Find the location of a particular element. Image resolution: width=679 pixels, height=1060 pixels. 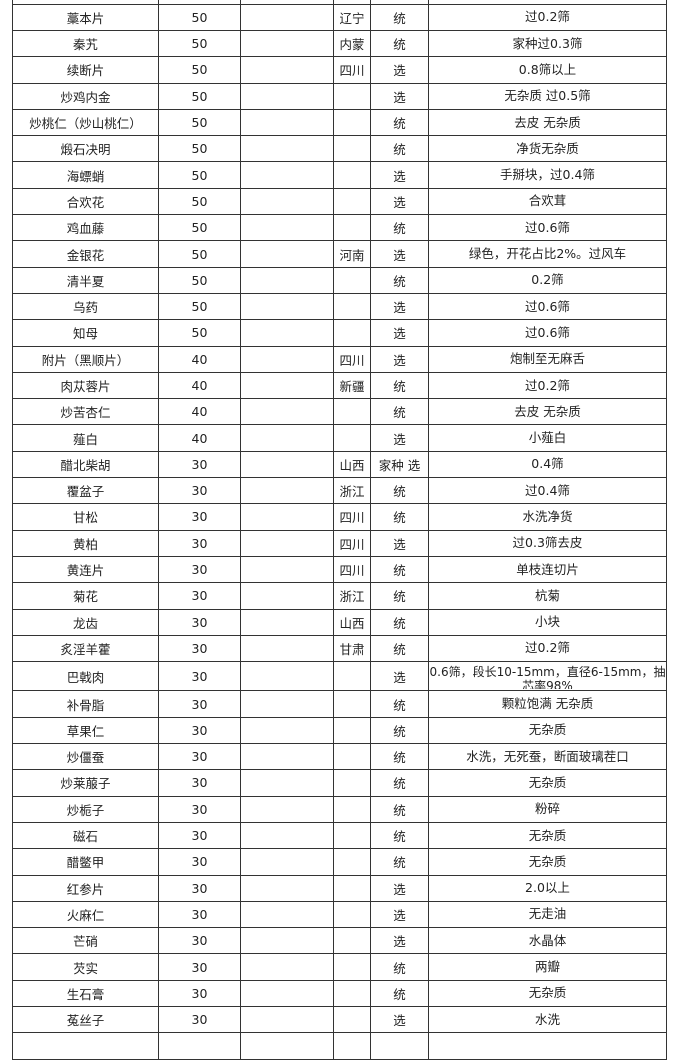

cell-grade: 家种 选 is located at coordinates (399, 464).